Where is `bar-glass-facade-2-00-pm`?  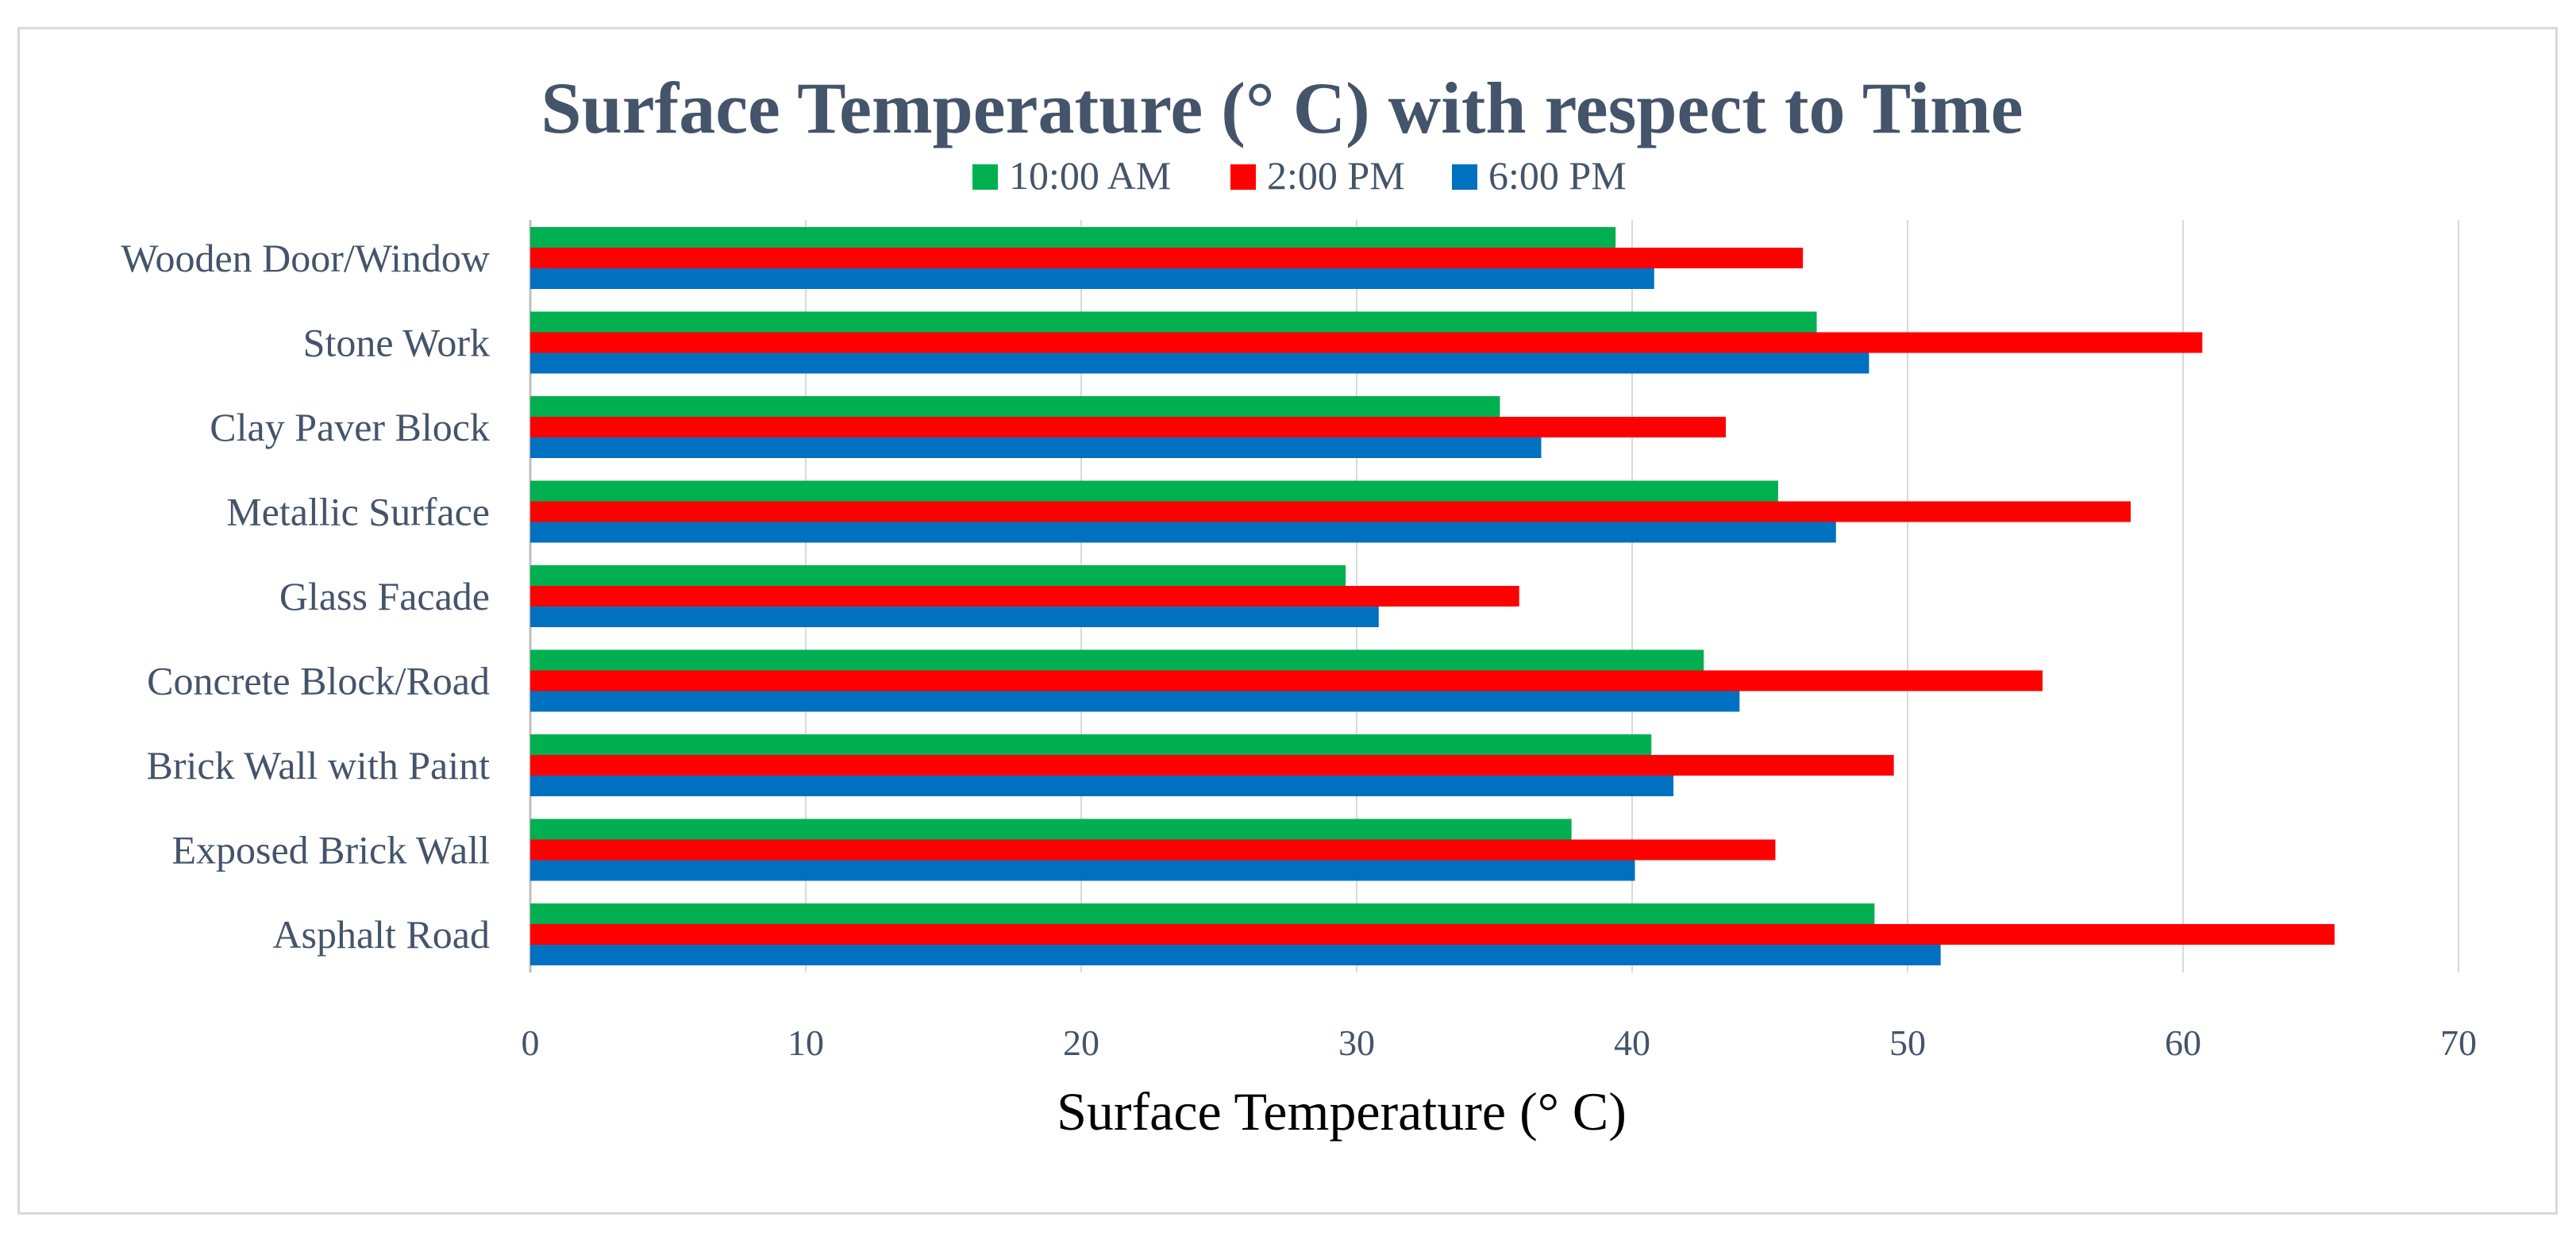
bar-glass-facade-2-00-pm is located at coordinates (1024, 596).